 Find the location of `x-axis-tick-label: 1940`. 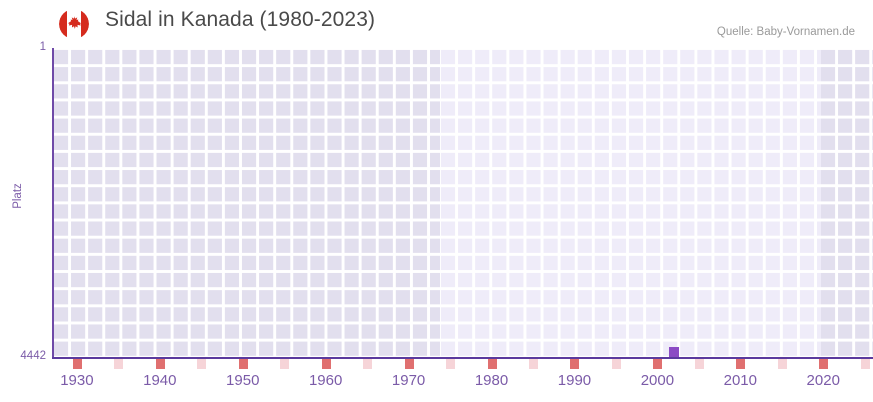

x-axis-tick-label: 1940 is located at coordinates (160, 380).